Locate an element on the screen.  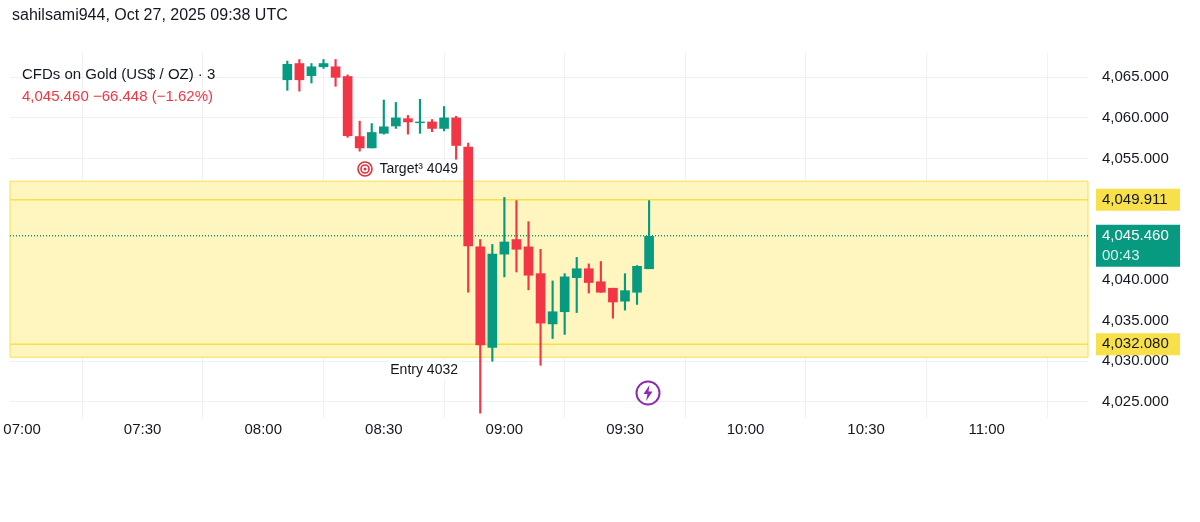
annotation: 4,045.460 −66.448 (−1.62%) is located at coordinates (117, 96).